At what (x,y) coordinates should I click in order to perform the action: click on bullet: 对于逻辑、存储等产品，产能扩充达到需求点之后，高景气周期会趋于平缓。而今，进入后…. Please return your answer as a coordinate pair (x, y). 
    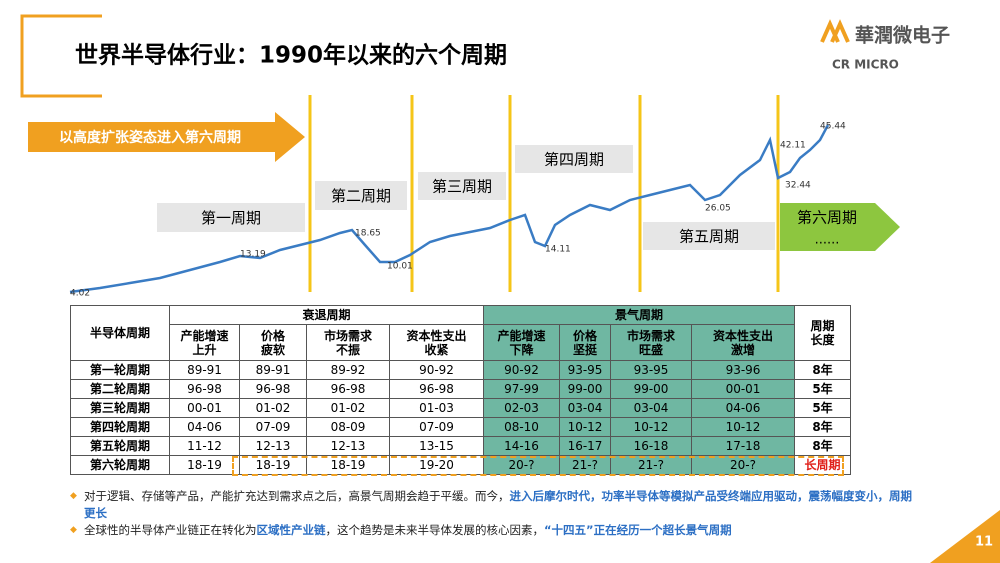
    Looking at the image, I should click on (495, 505).